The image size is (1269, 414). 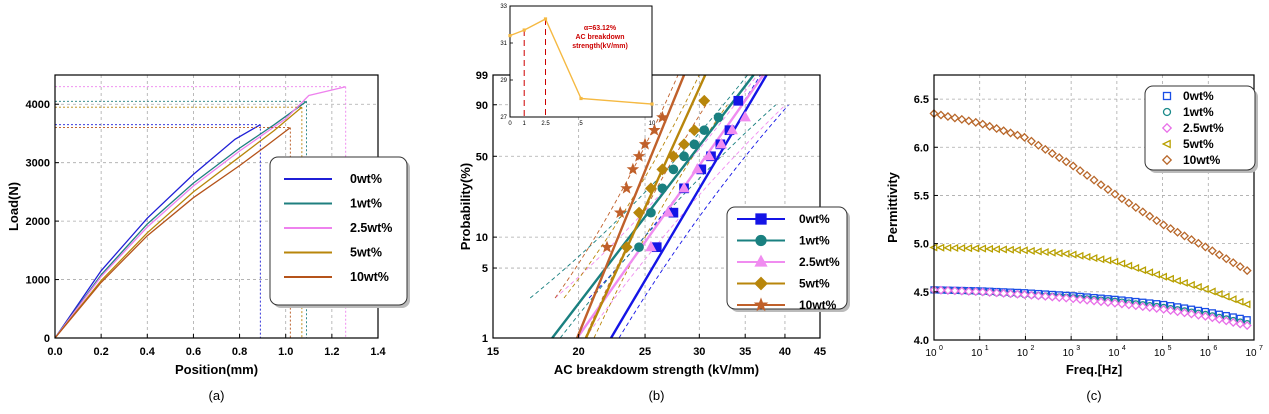 What do you see at coordinates (819, 262) in the screenshot?
I see `legend-label-2.5wt%: 2.5wt%` at bounding box center [819, 262].